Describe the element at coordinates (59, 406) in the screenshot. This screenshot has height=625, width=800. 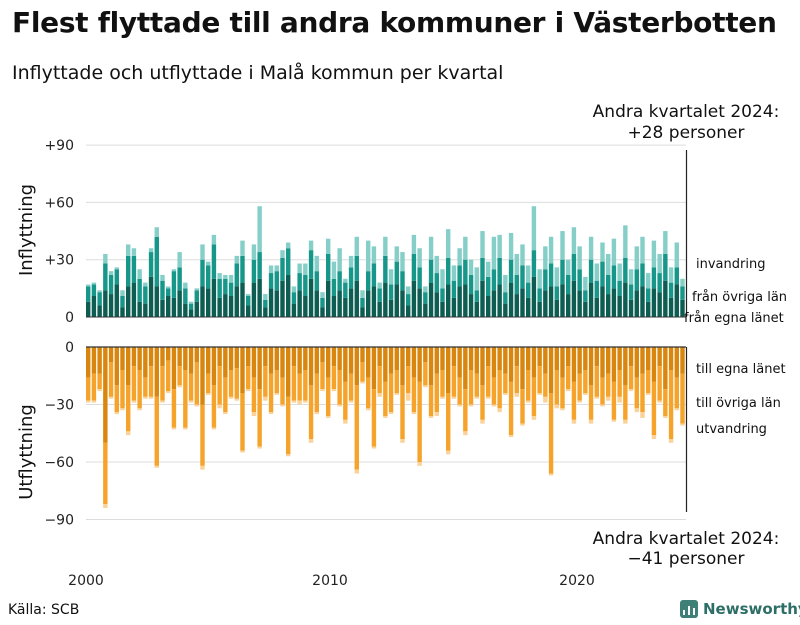
I see `y-tick-label-outflow: −30` at that location.